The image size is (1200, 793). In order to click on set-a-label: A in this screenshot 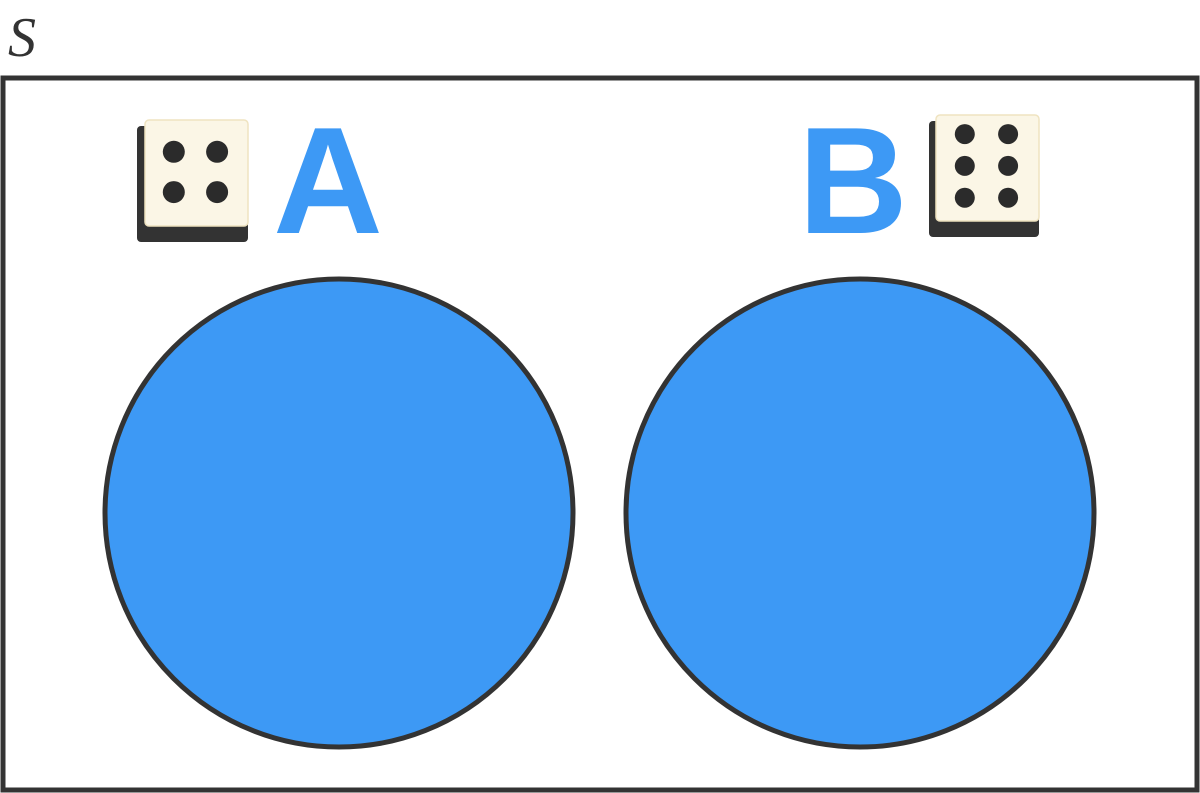, I will do `click(328, 181)`.